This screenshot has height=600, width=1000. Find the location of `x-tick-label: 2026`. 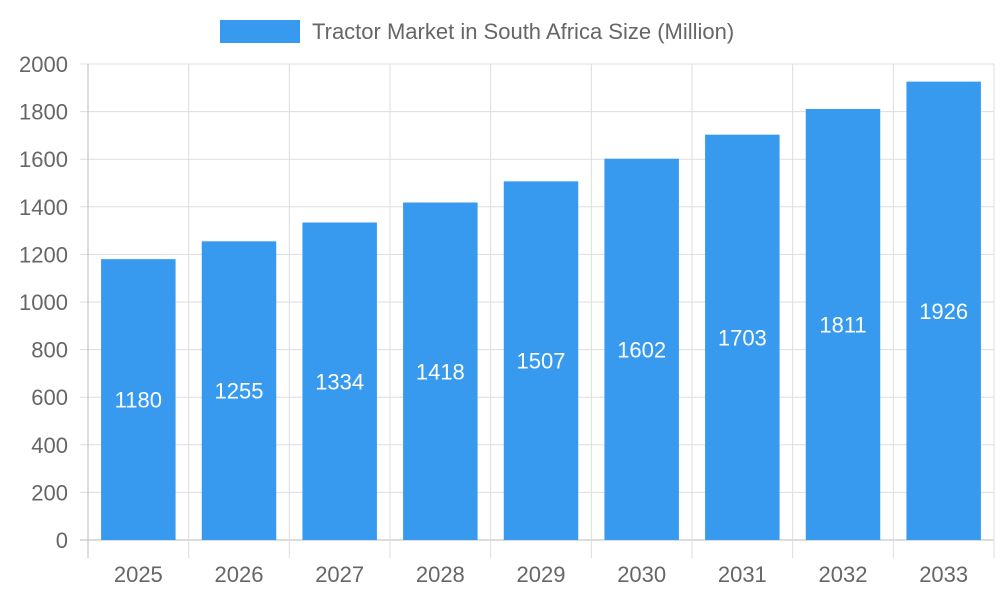

x-tick-label: 2026 is located at coordinates (239, 574).